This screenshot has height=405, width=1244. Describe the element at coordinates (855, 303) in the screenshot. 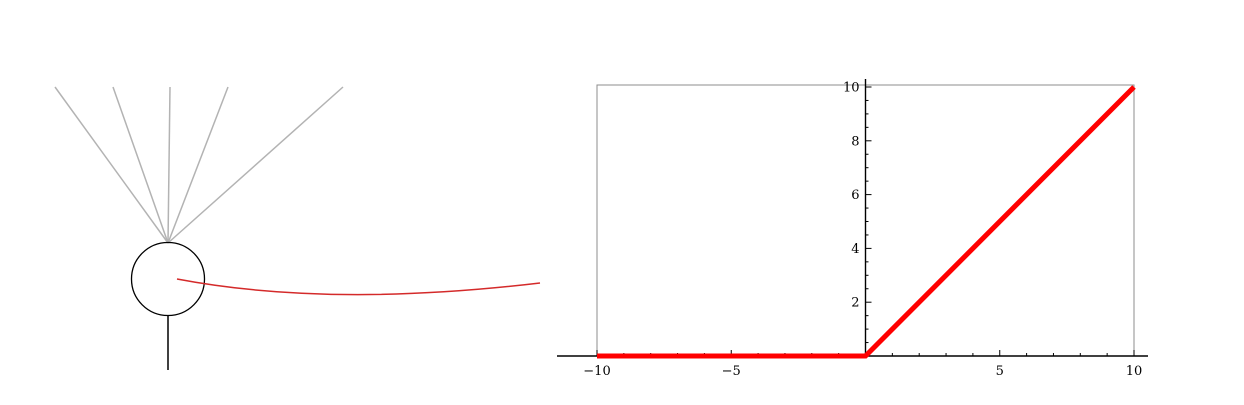

I see `y-tick-label: 2` at that location.